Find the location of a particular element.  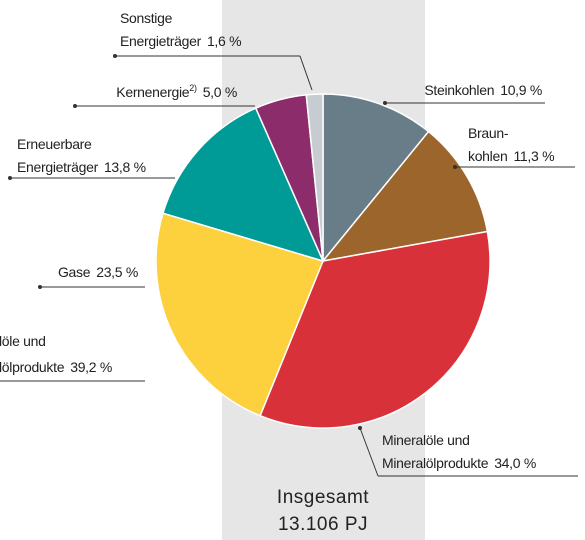

annotation-text: lölprodukte is located at coordinates (32, 367).